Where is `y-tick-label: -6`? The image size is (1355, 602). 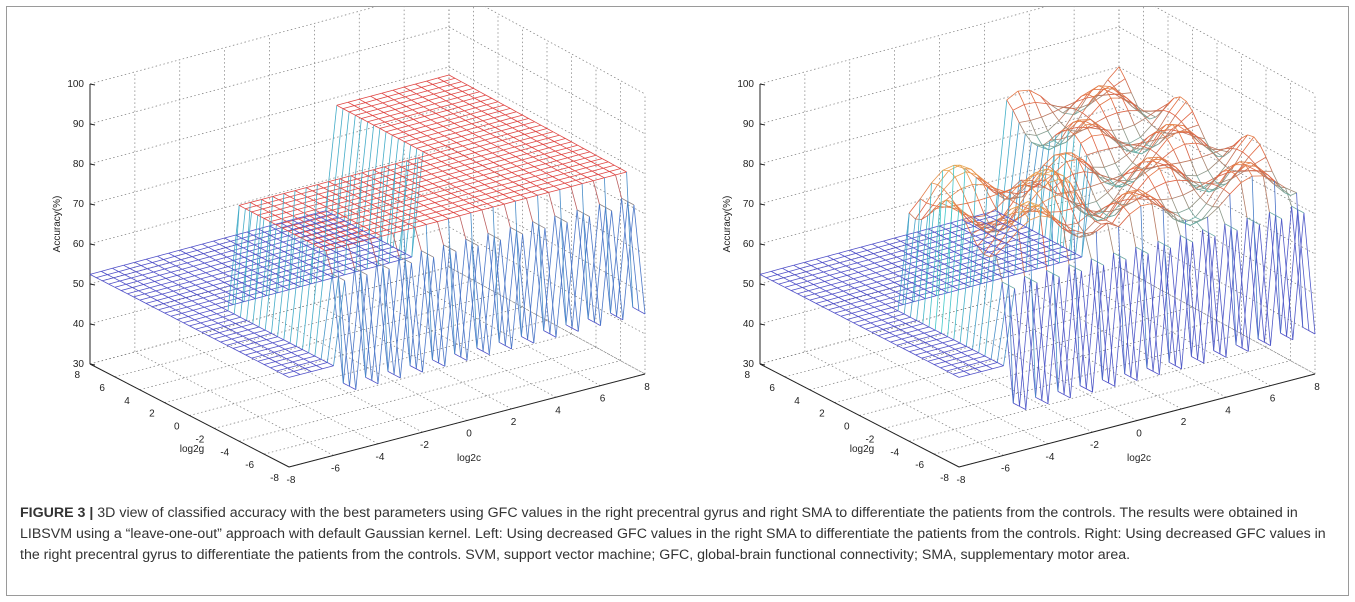
y-tick-label: -6 is located at coordinates (919, 465).